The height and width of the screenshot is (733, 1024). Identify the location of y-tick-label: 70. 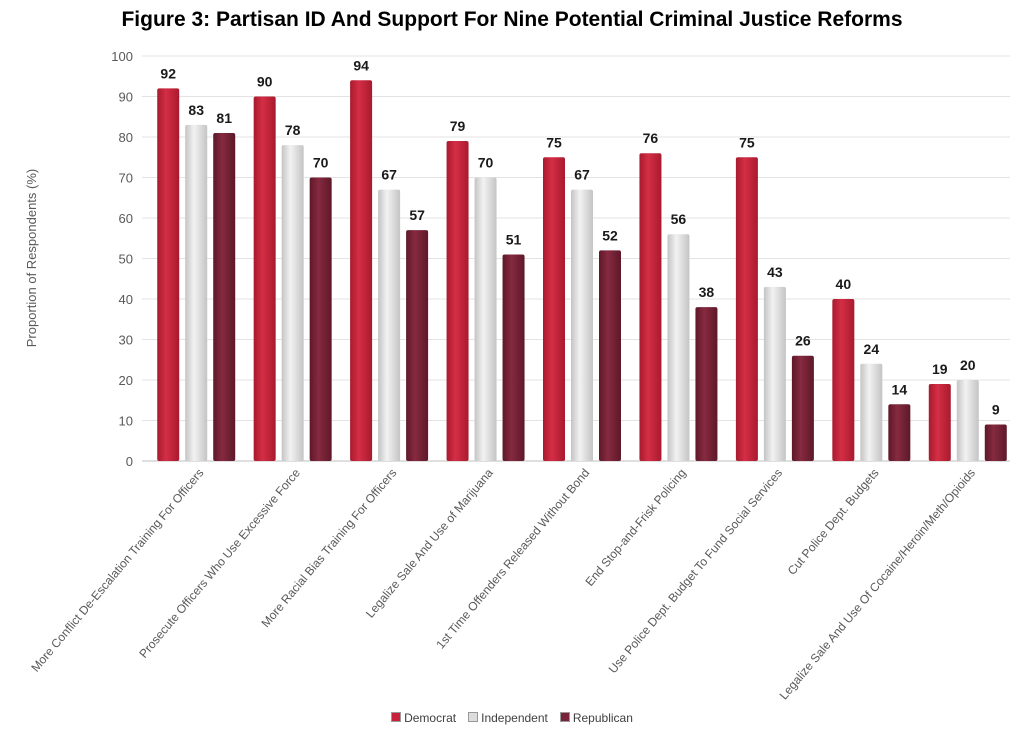
(126, 178).